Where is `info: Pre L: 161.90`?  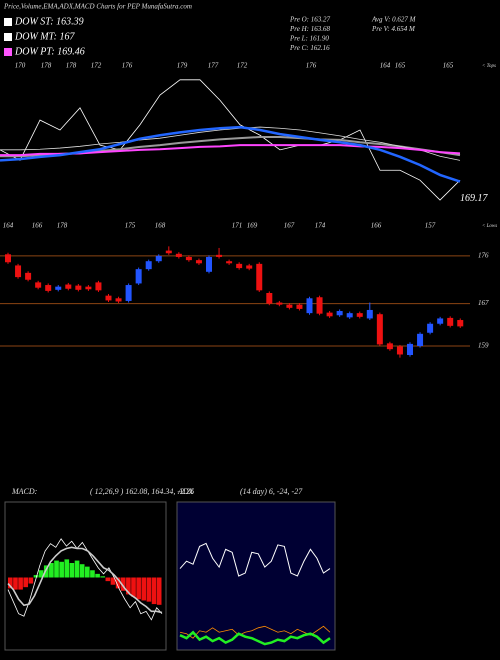 info: Pre L: 161.90 is located at coordinates (309, 39).